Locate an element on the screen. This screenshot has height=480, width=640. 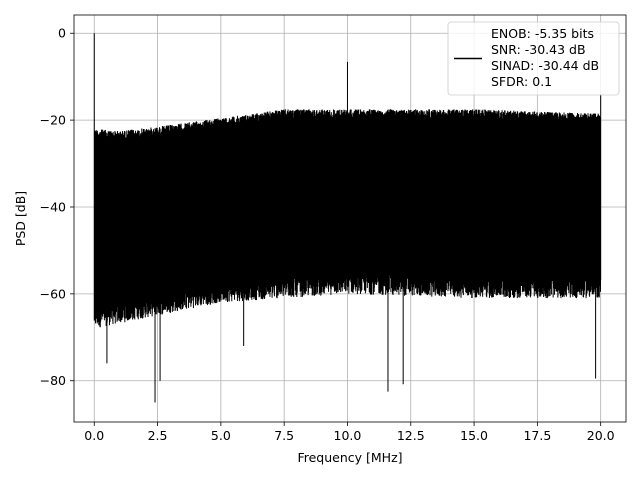
y-tick-label: −80 is located at coordinates (53, 380).